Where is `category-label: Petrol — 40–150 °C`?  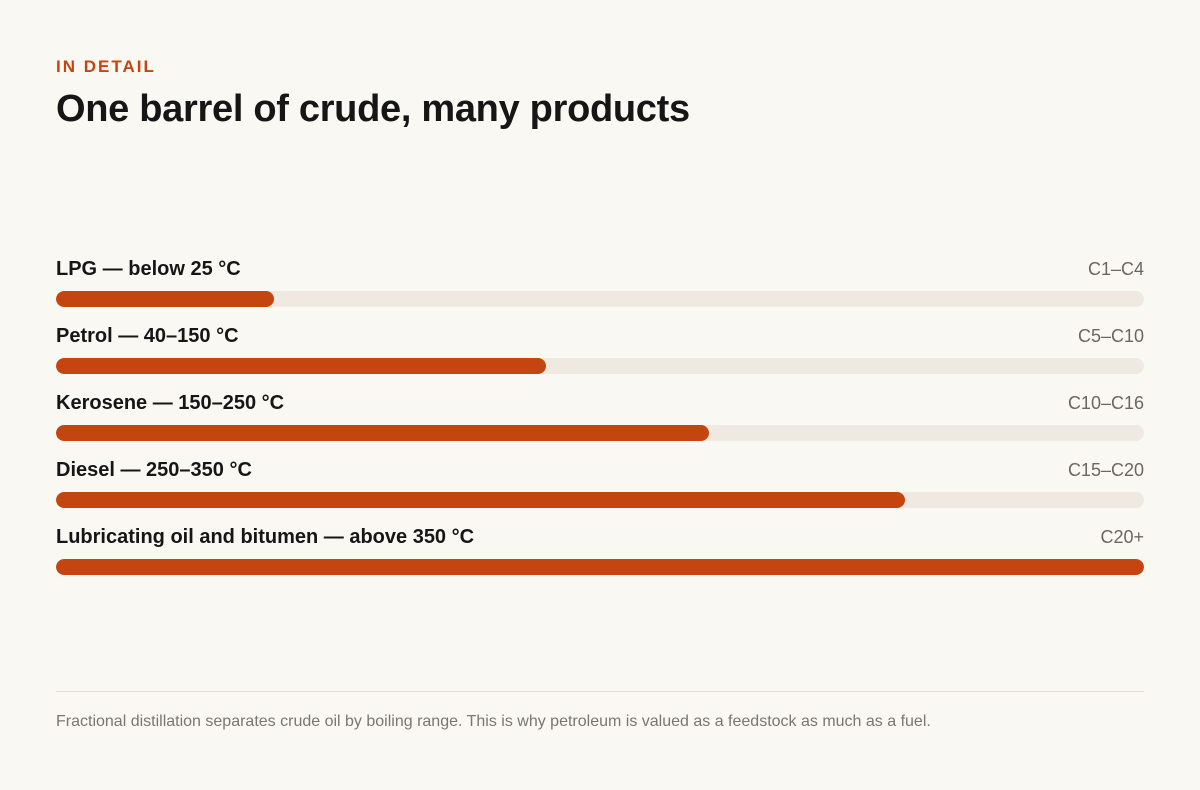
category-label: Petrol — 40–150 °C is located at coordinates (147, 336).